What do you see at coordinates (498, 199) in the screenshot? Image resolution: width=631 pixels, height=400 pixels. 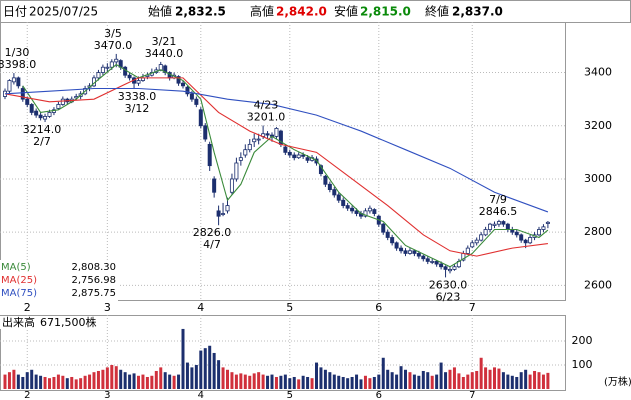 I see `annotation-date: 7/9` at bounding box center [498, 199].